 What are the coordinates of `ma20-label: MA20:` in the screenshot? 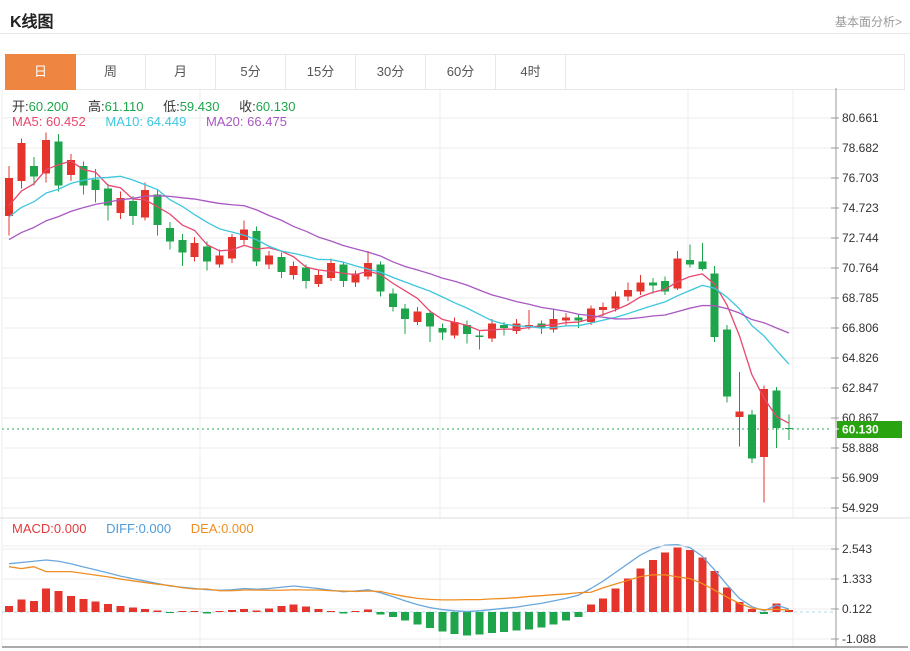 It's located at (224, 121).